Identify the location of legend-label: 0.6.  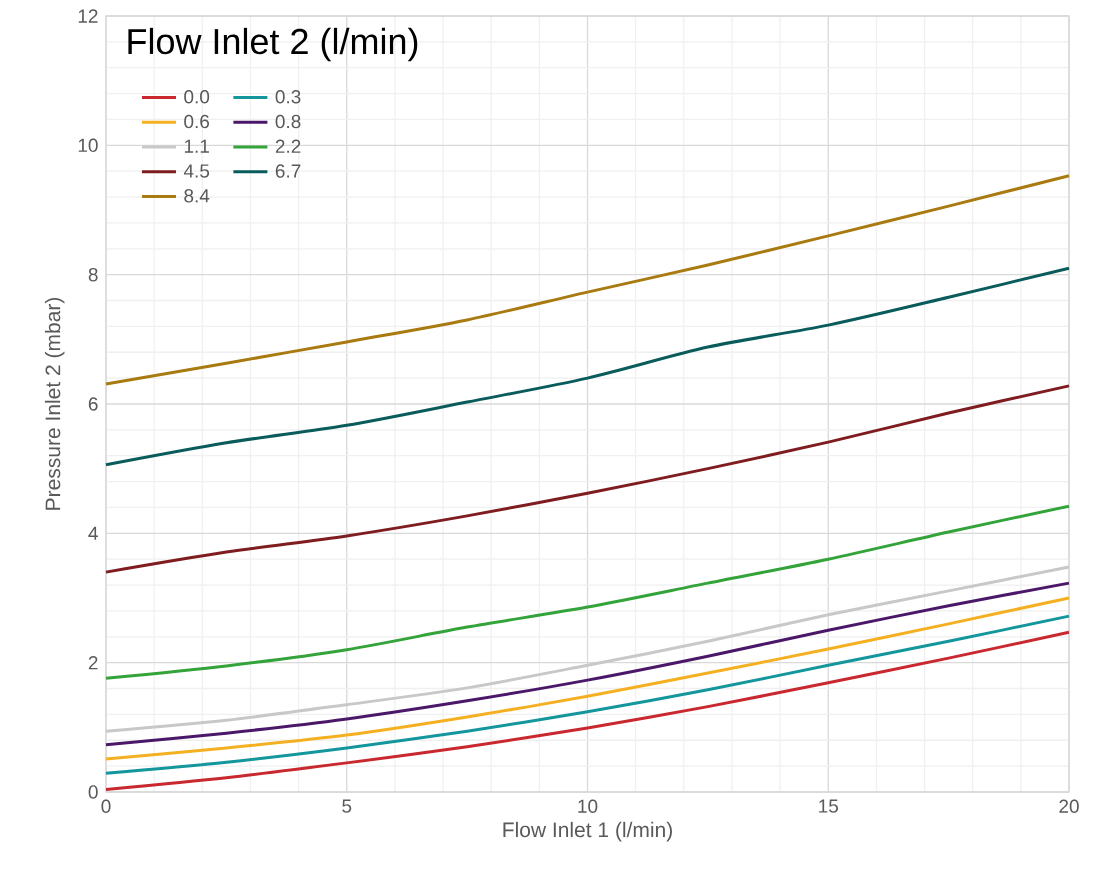
(197, 121).